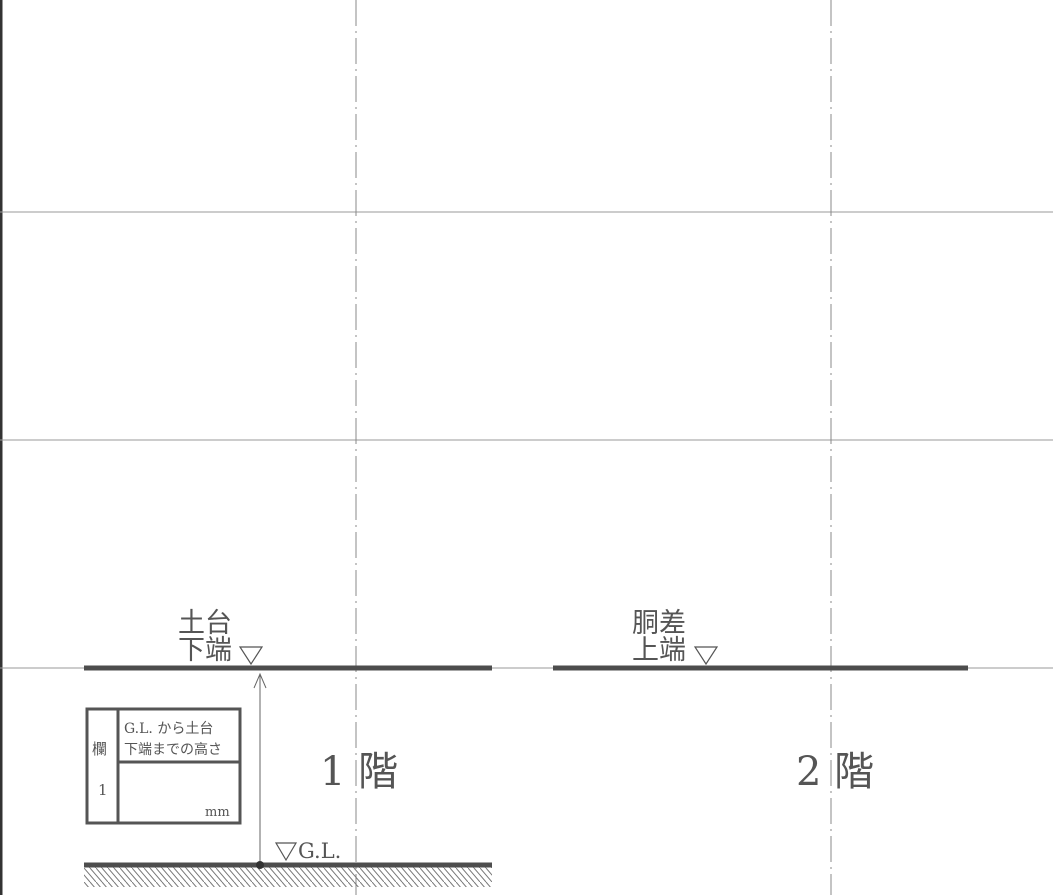  I want to click on gl-marker-icon, so click(286, 852).